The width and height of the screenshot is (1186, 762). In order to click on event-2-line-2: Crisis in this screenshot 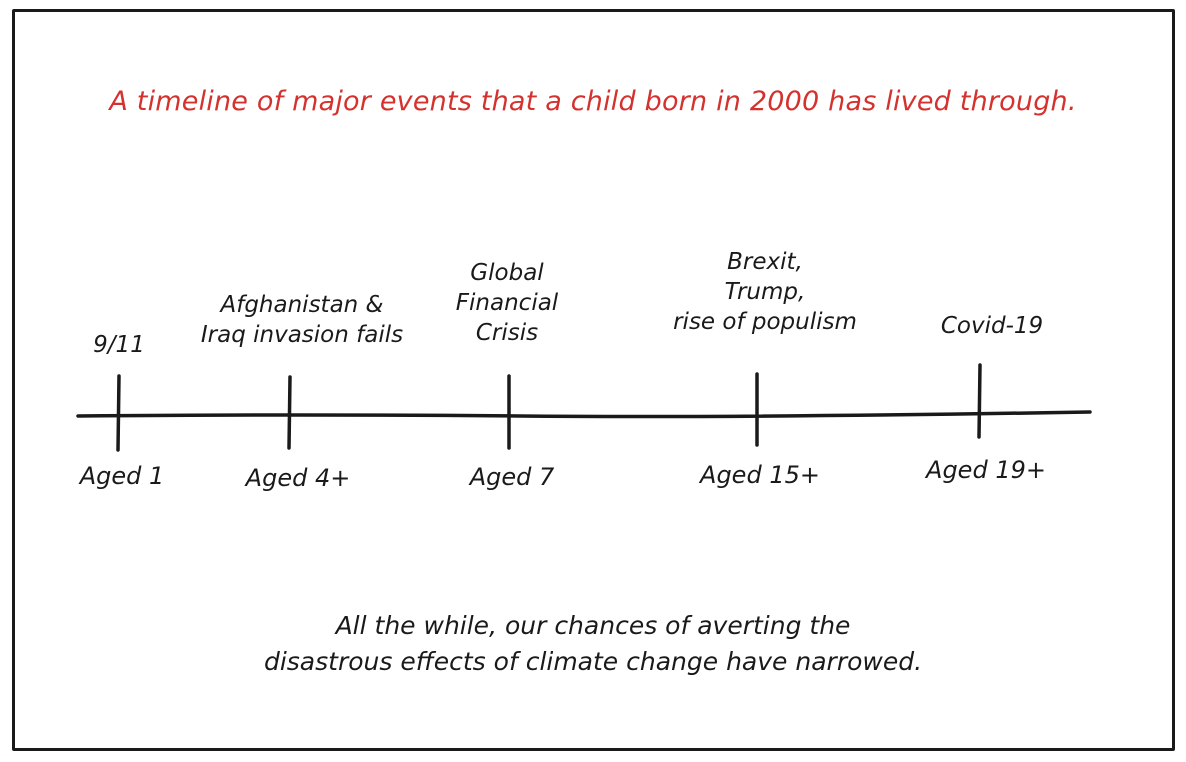, I will do `click(507, 333)`.